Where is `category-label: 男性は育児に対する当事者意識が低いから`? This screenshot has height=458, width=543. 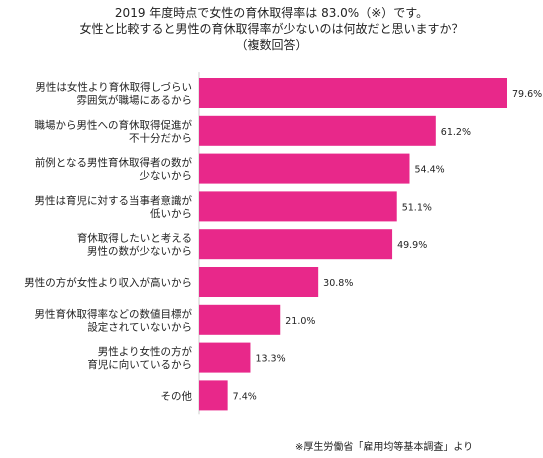 category-label: 男性は育児に対する当事者意識が低いから is located at coordinates (114, 207).